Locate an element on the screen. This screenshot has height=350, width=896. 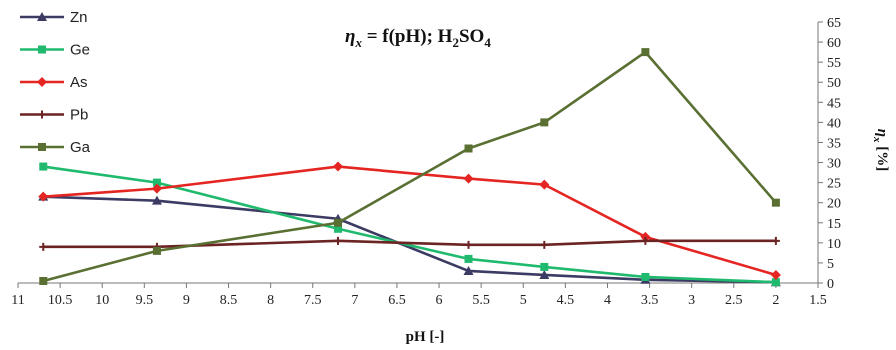
y-tick-label: 30 is located at coordinates (834, 164).